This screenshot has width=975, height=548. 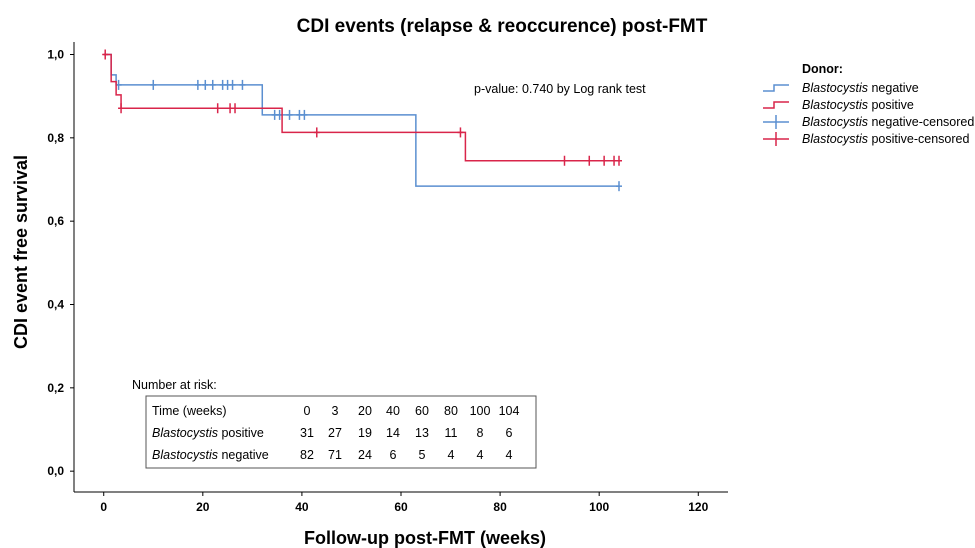 What do you see at coordinates (55, 471) in the screenshot?
I see `y-tick-label: 0,0` at bounding box center [55, 471].